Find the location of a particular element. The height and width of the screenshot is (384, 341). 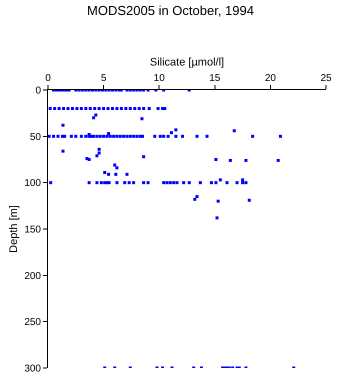

y-axis-title: Depth [m] is located at coordinates (14, 229).